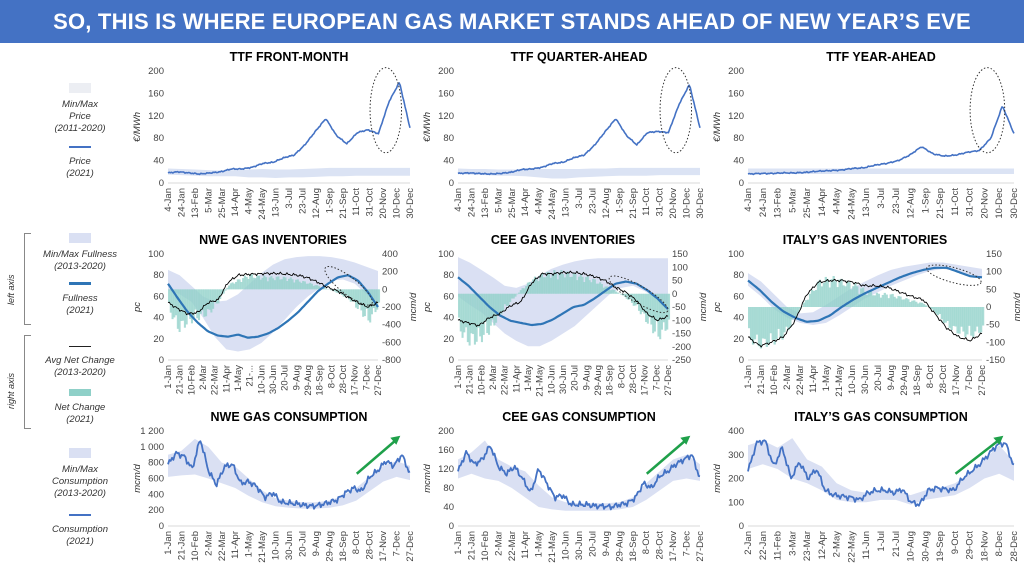 This screenshot has height=576, width=1024. I want to click on chart-title: TTF FRONT-MONTH, so click(289, 57).